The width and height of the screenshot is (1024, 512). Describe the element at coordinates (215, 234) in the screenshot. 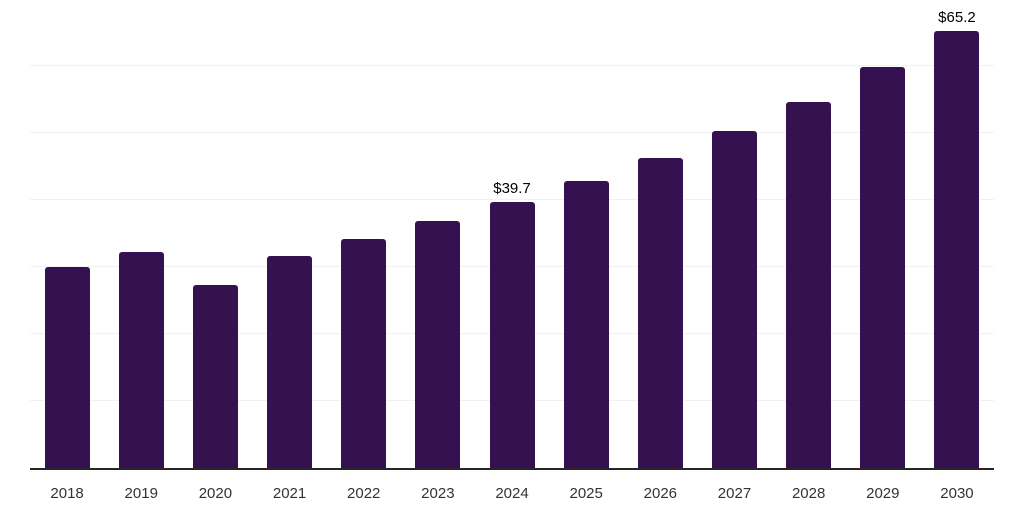

I see `bar-slot-2020` at that location.